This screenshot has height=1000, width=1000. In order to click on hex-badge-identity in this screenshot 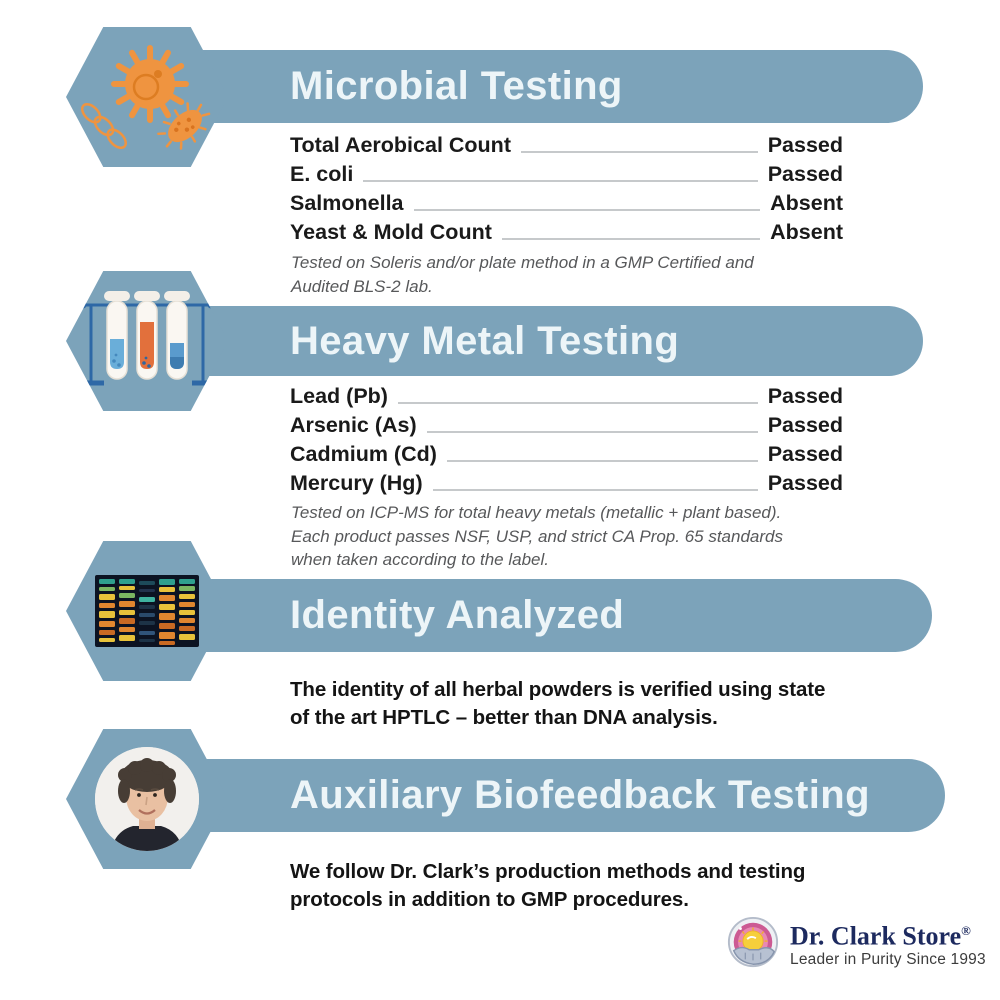, I will do `click(147, 611)`.